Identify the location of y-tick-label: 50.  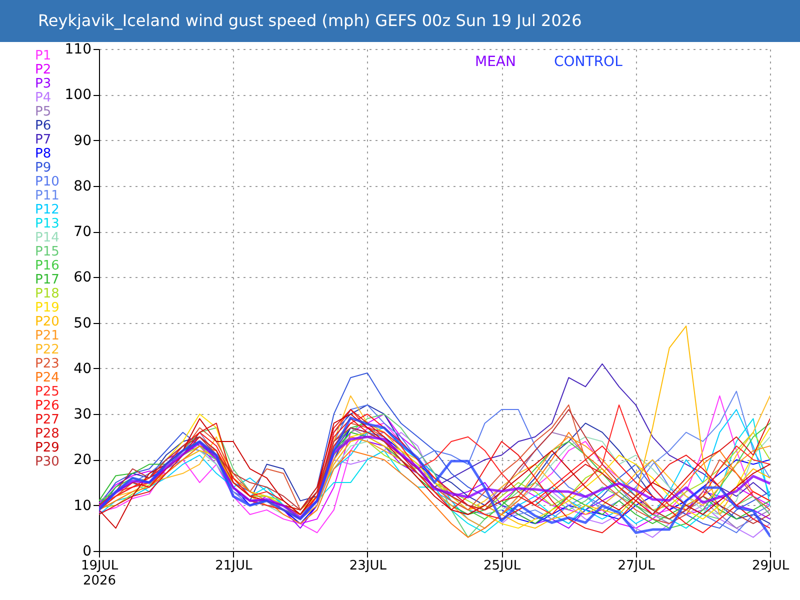
(83, 323).